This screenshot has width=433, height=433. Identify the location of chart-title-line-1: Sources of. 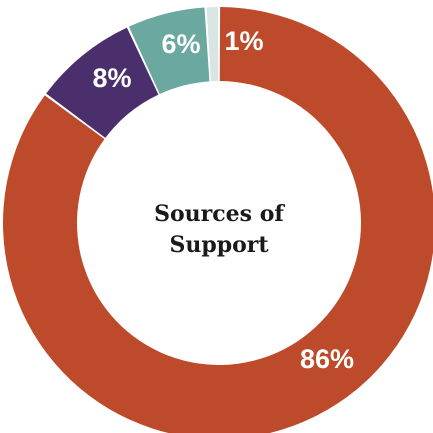
(219, 214).